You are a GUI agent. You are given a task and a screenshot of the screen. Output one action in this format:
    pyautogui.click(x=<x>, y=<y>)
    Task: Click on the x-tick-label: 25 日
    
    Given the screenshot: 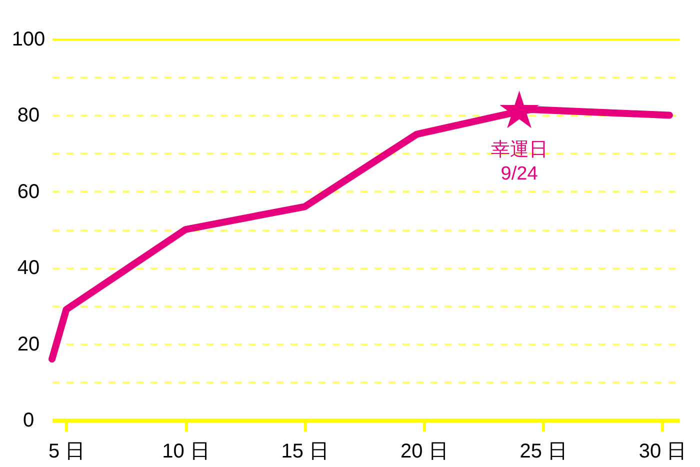 What is the action you would take?
    pyautogui.click(x=544, y=451)
    